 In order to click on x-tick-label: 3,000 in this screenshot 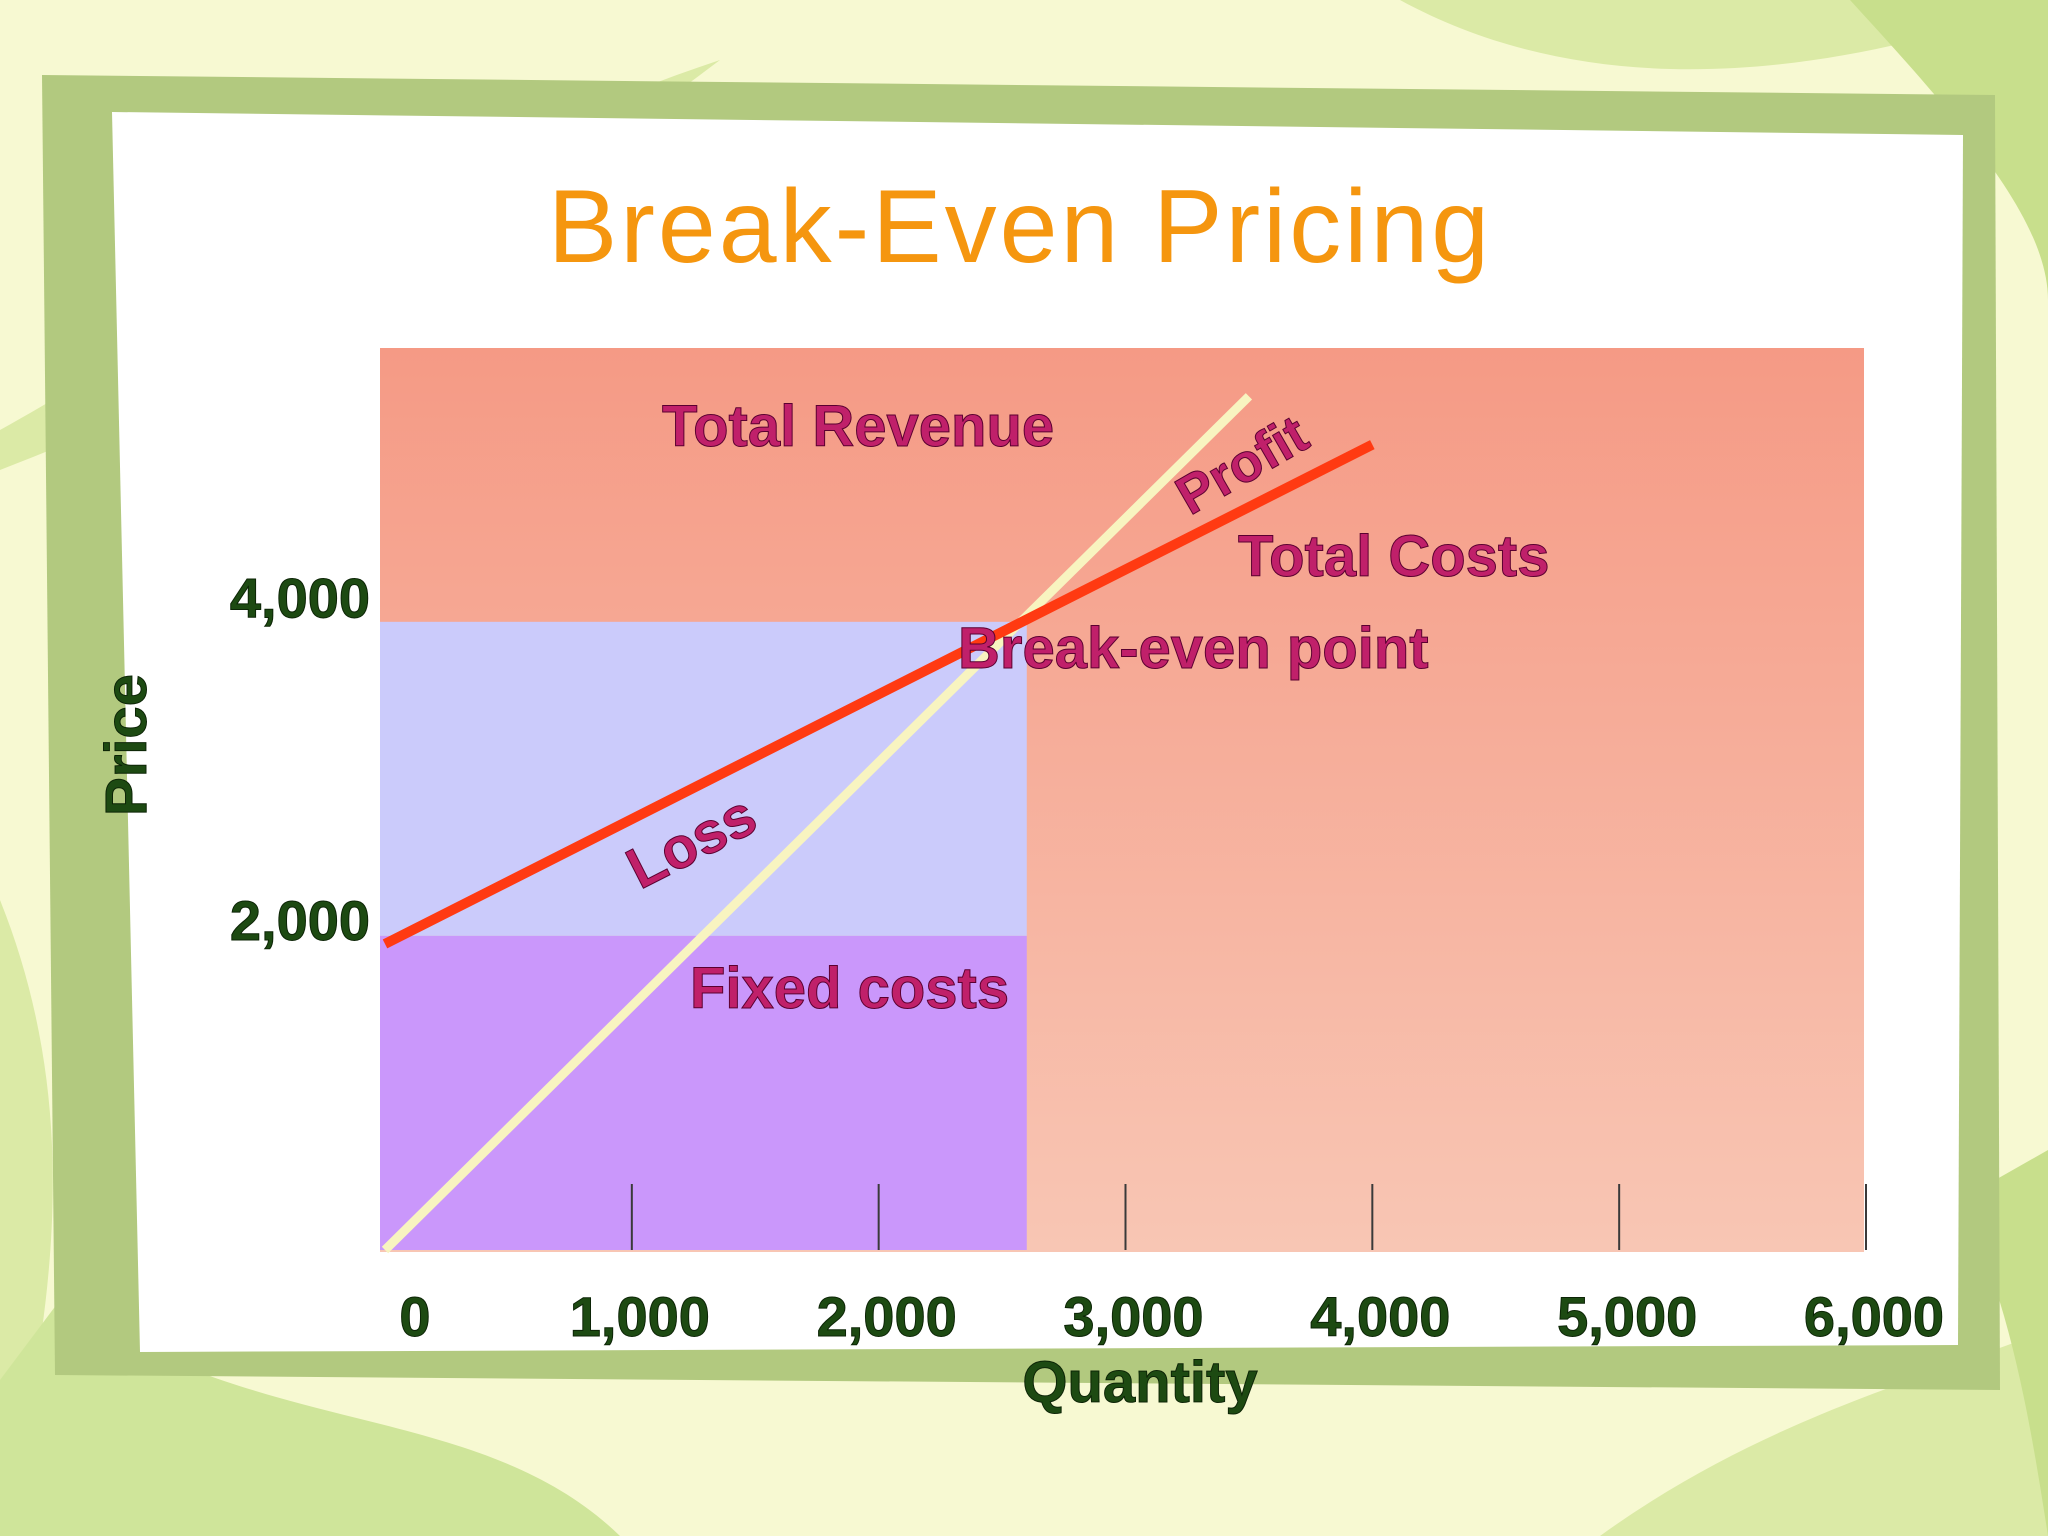, I will do `click(1133, 1316)`.